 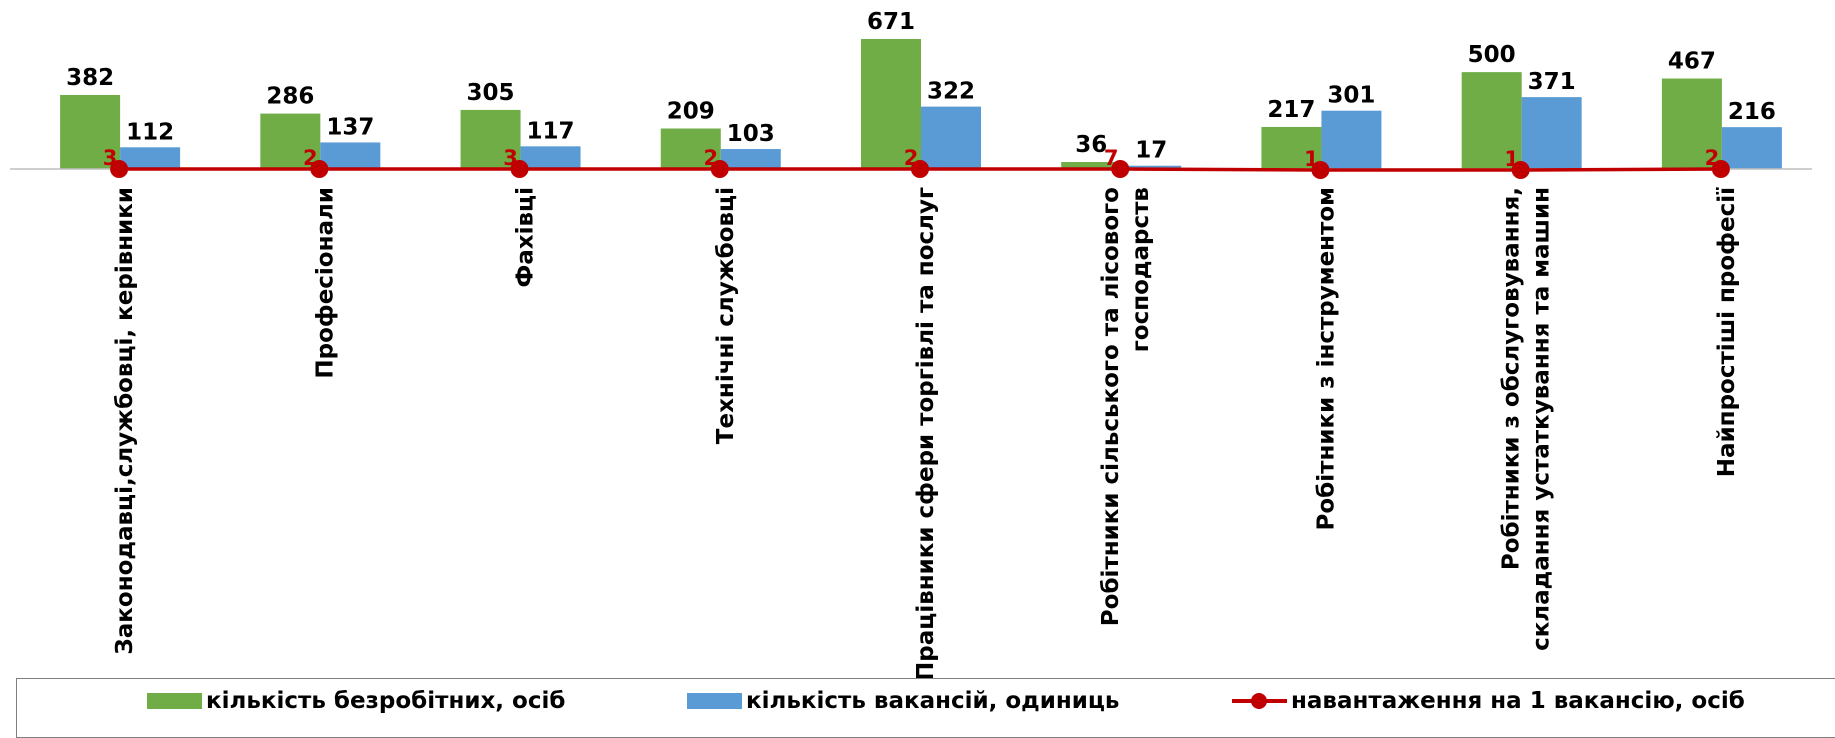 What do you see at coordinates (1692, 62) in the screenshot?
I see `data-label-unemployed: 467` at bounding box center [1692, 62].